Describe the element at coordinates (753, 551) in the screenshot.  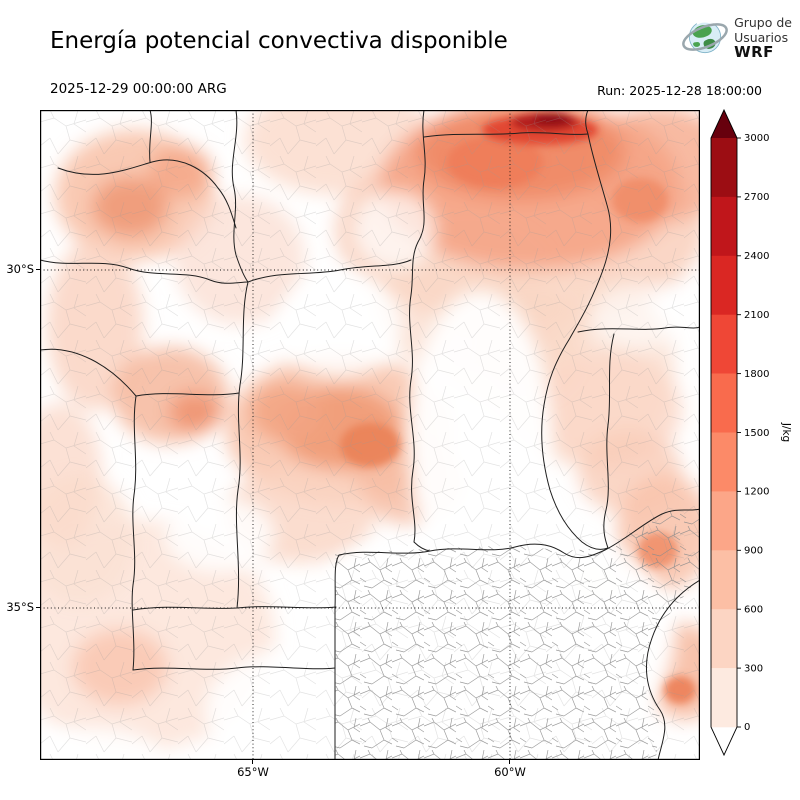
I see `colorbar-tick-label: 900` at that location.